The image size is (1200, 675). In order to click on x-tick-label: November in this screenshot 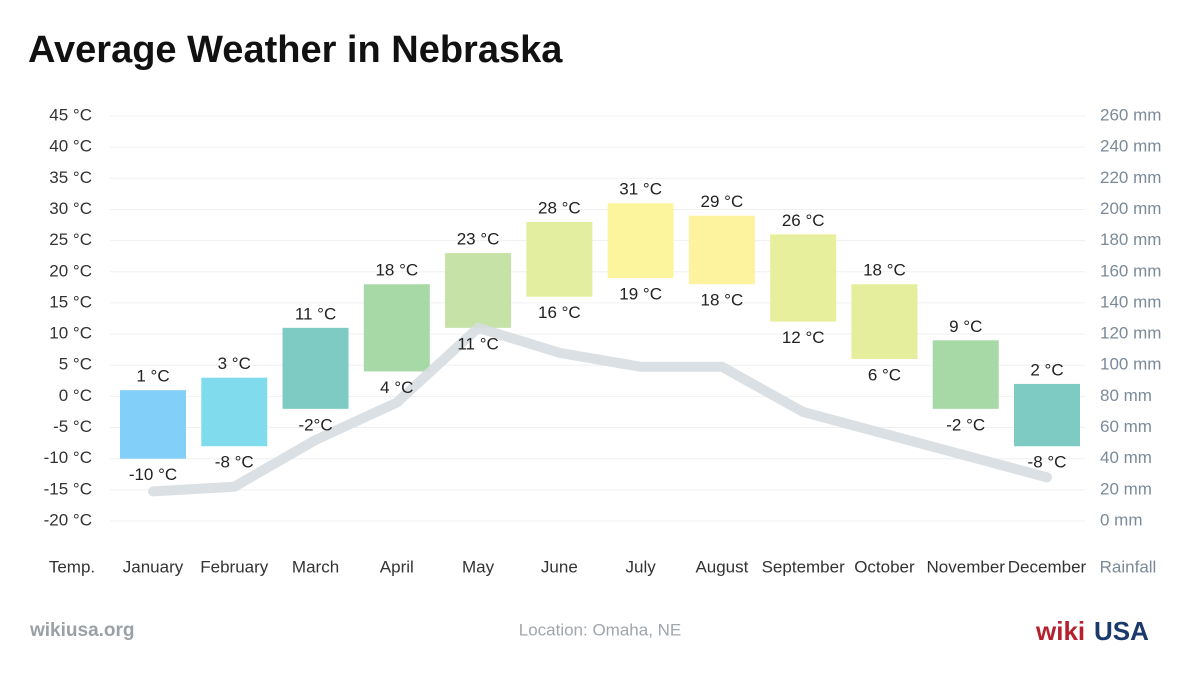, I will do `click(966, 566)`.